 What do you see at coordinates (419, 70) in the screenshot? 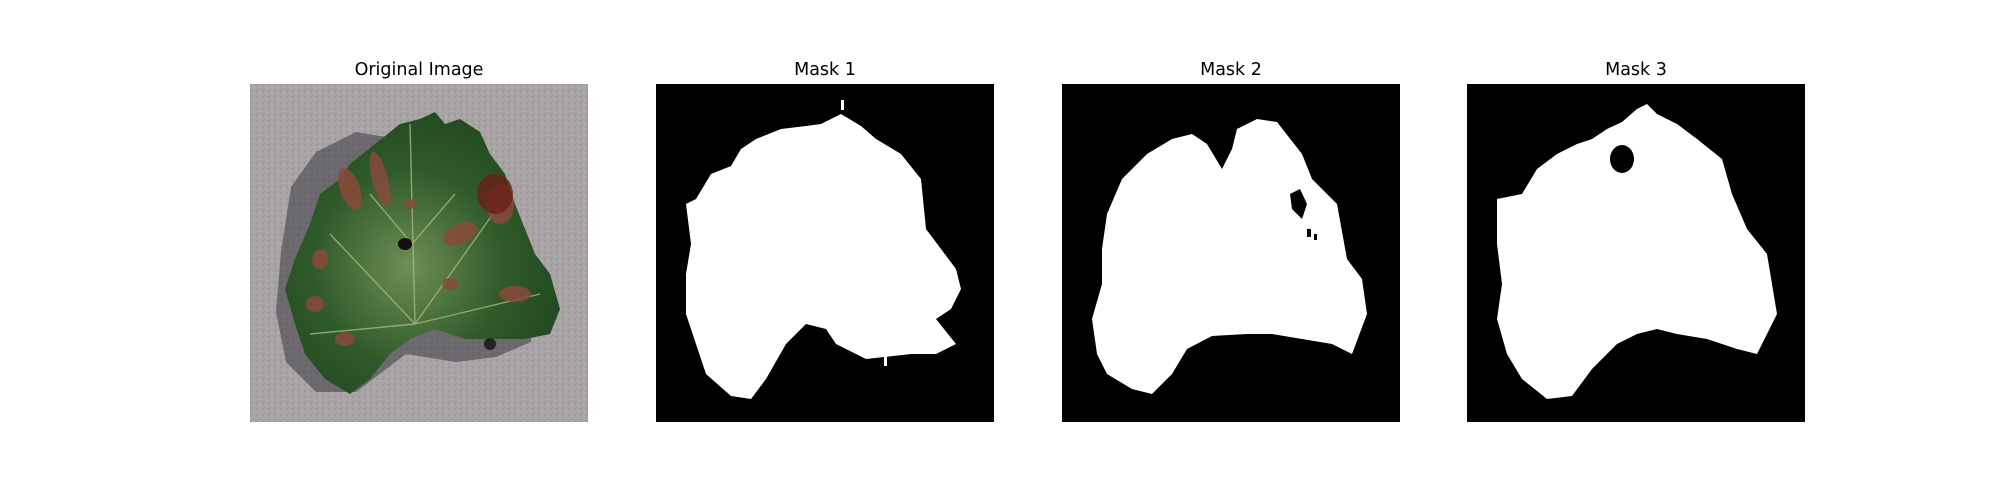
I see `panel-title: Original Image` at bounding box center [419, 70].